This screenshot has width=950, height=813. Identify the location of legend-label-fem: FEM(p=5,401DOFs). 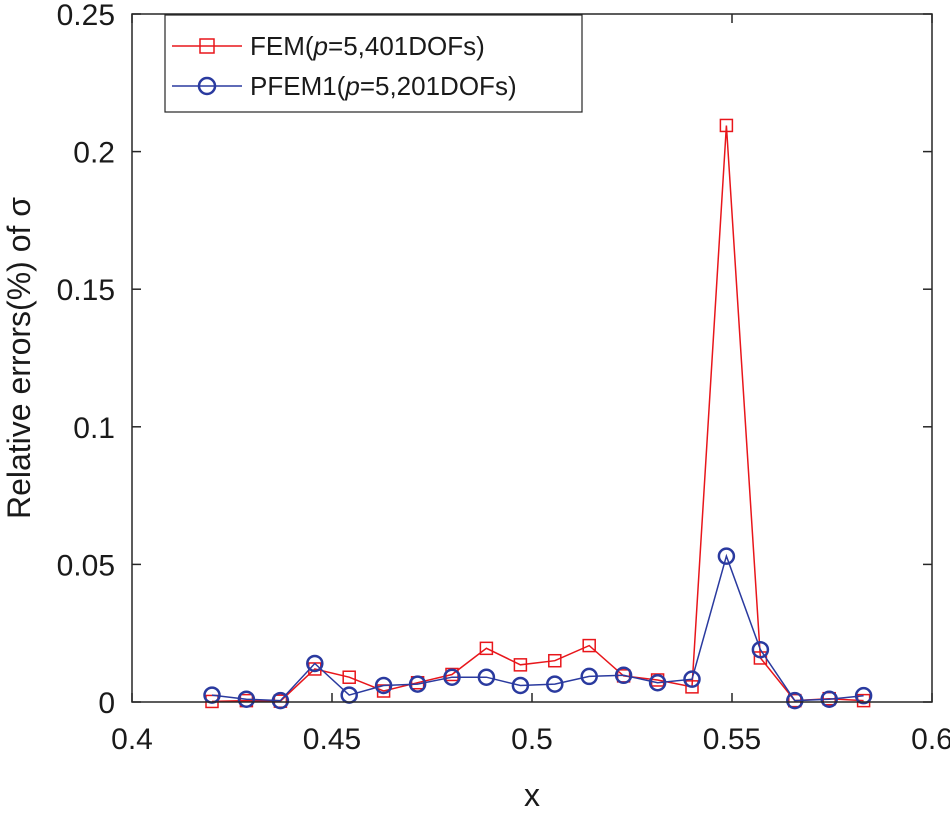
(367, 46).